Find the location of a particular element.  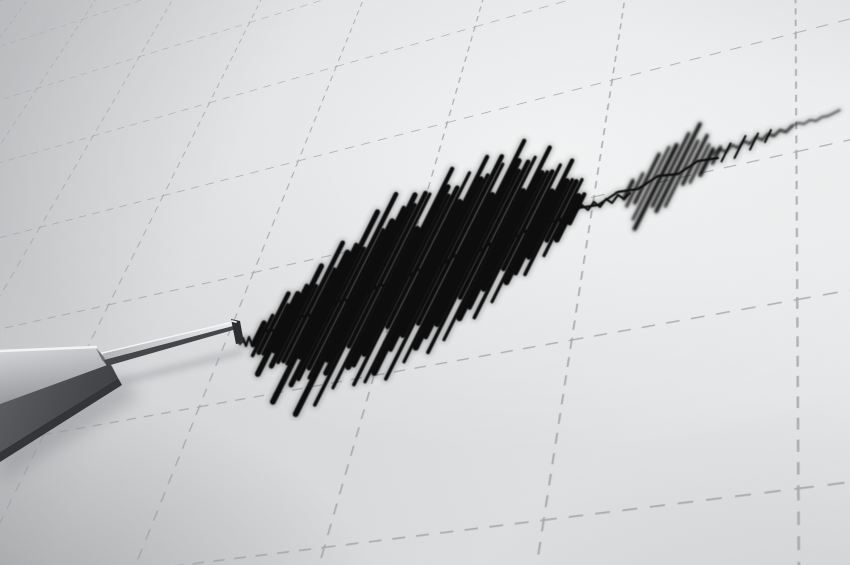

tip-glint is located at coordinates (234, 321).